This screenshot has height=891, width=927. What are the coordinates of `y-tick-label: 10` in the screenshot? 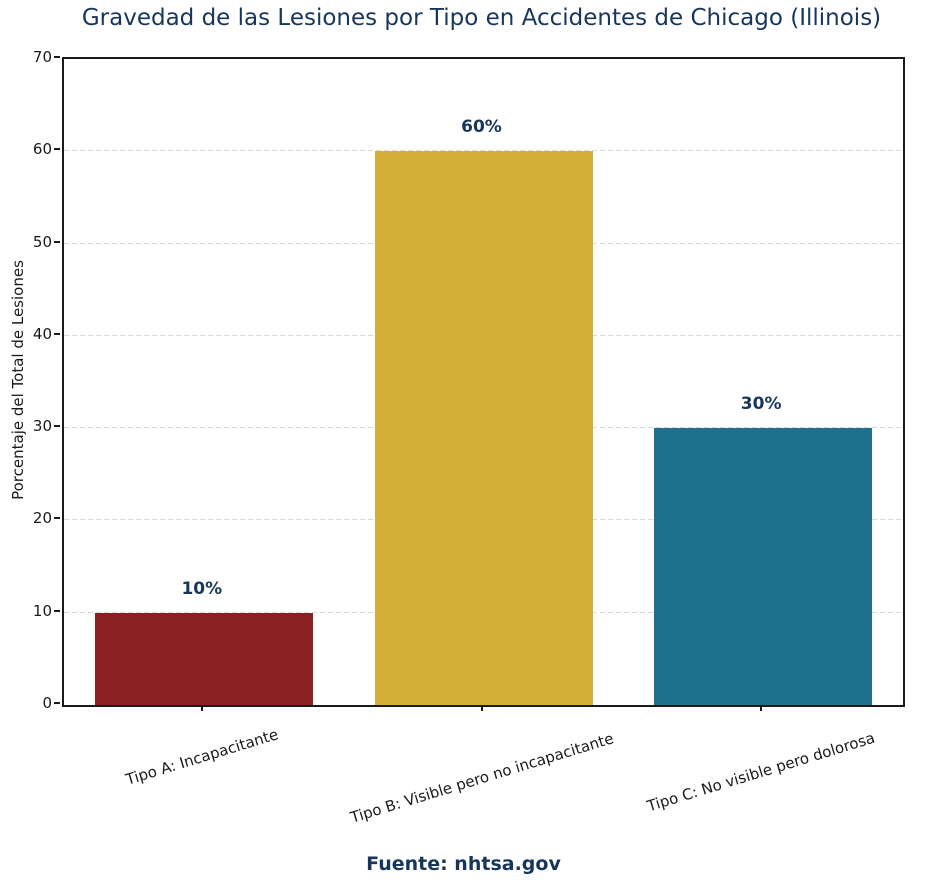 It's located at (42, 610).